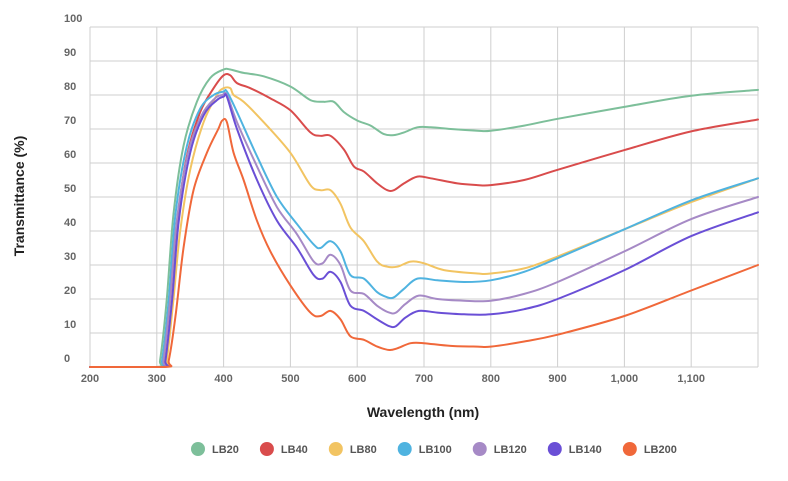 The height and width of the screenshot is (481, 788). What do you see at coordinates (557, 379) in the screenshot?
I see `x-tick-label: 900` at bounding box center [557, 379].